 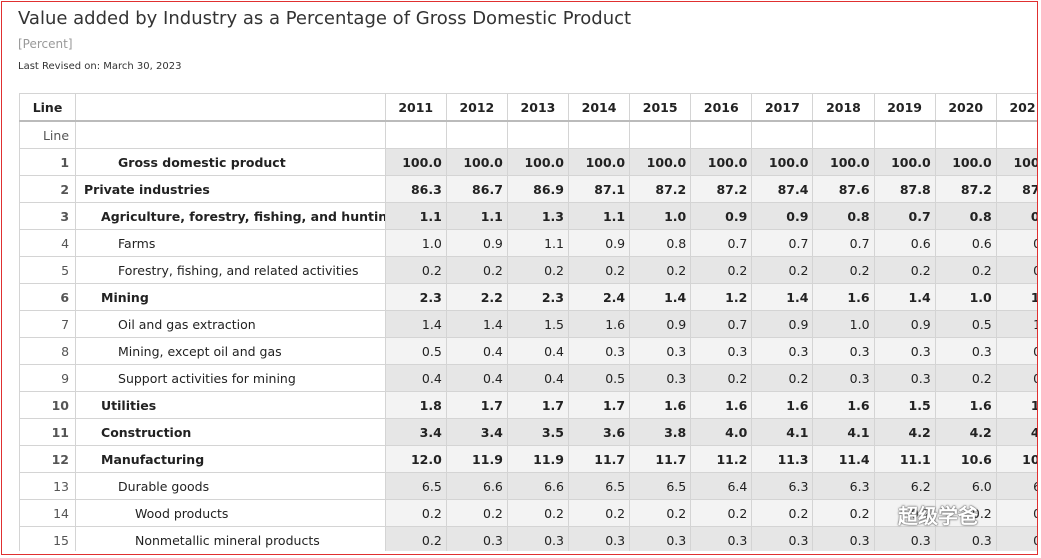 I want to click on year-heading: 2012, so click(x=476, y=107).